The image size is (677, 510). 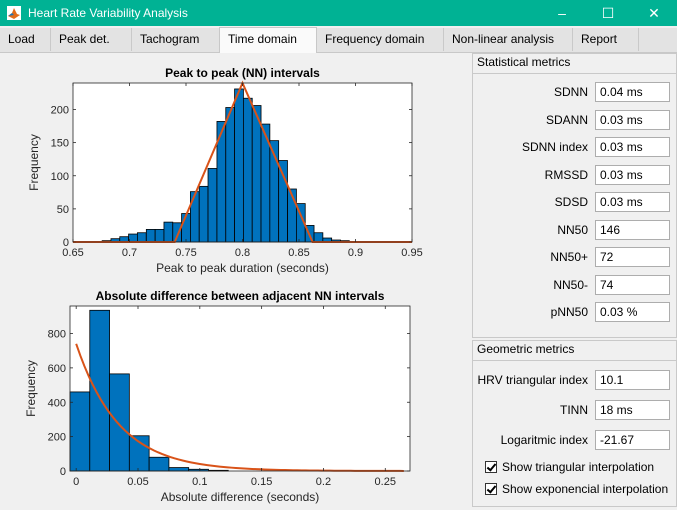 What do you see at coordinates (91, 39) in the screenshot?
I see `tab-peak-detection: Peak det.` at bounding box center [91, 39].